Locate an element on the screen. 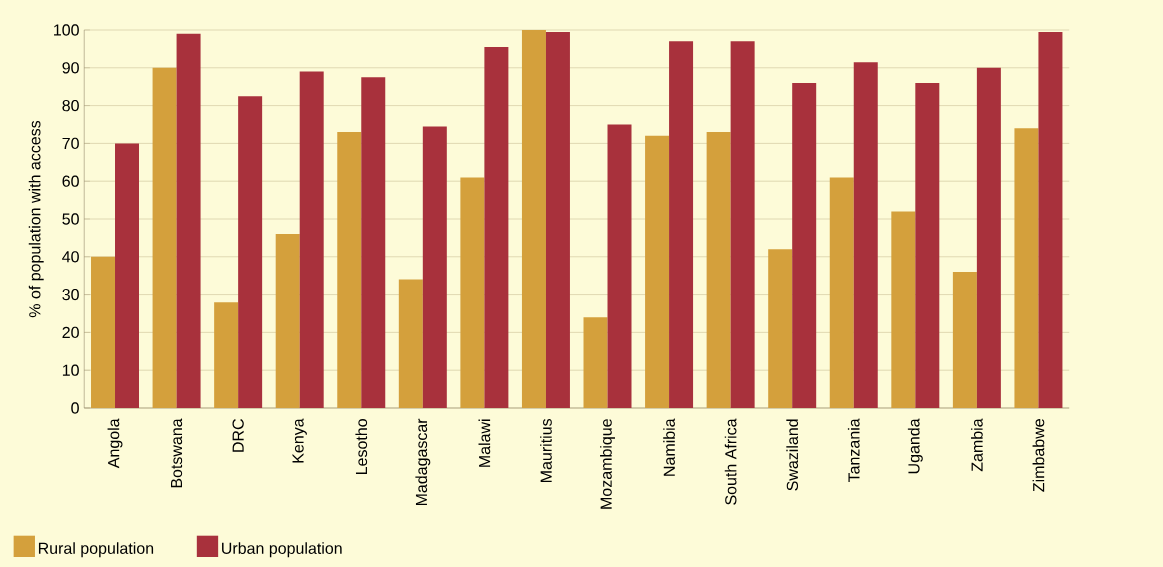 The image size is (1163, 567). x-tick-label: South Africa is located at coordinates (730, 461).